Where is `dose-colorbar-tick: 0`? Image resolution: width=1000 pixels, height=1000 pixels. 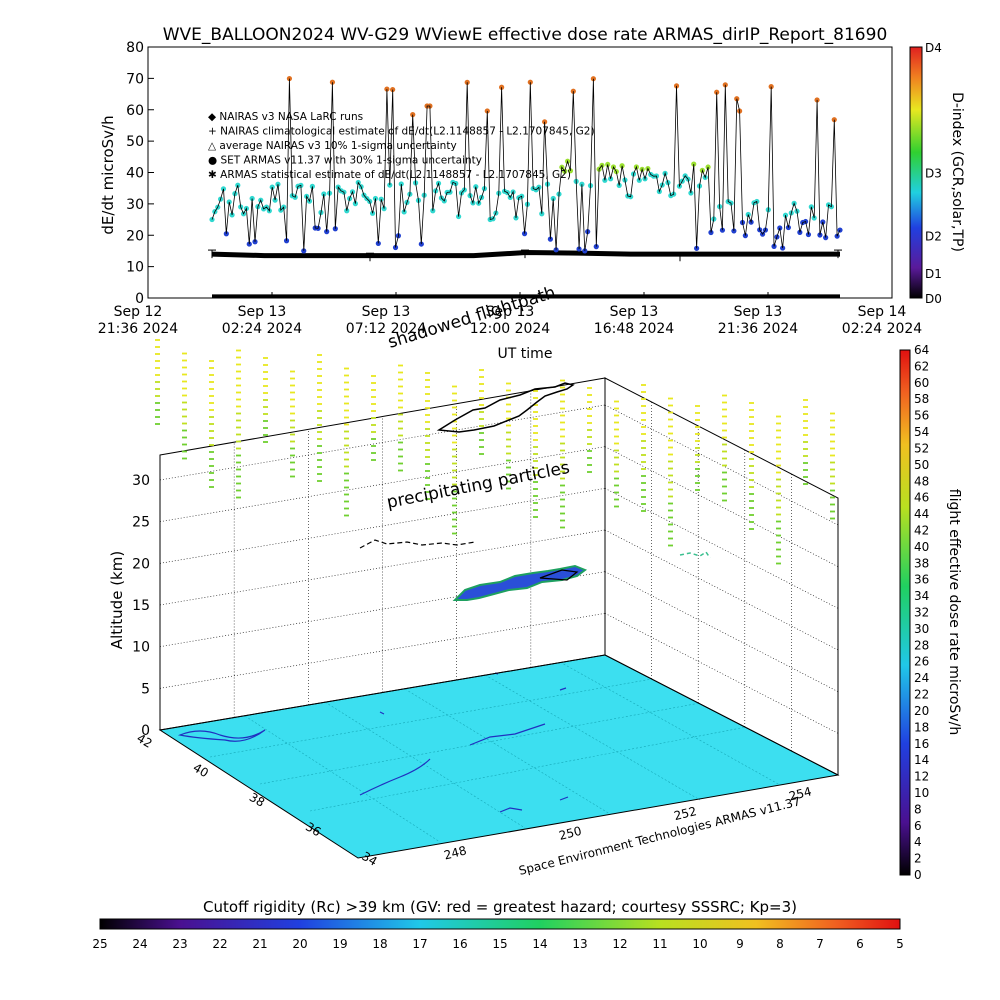
dose-colorbar-tick: 0 is located at coordinates (918, 875).